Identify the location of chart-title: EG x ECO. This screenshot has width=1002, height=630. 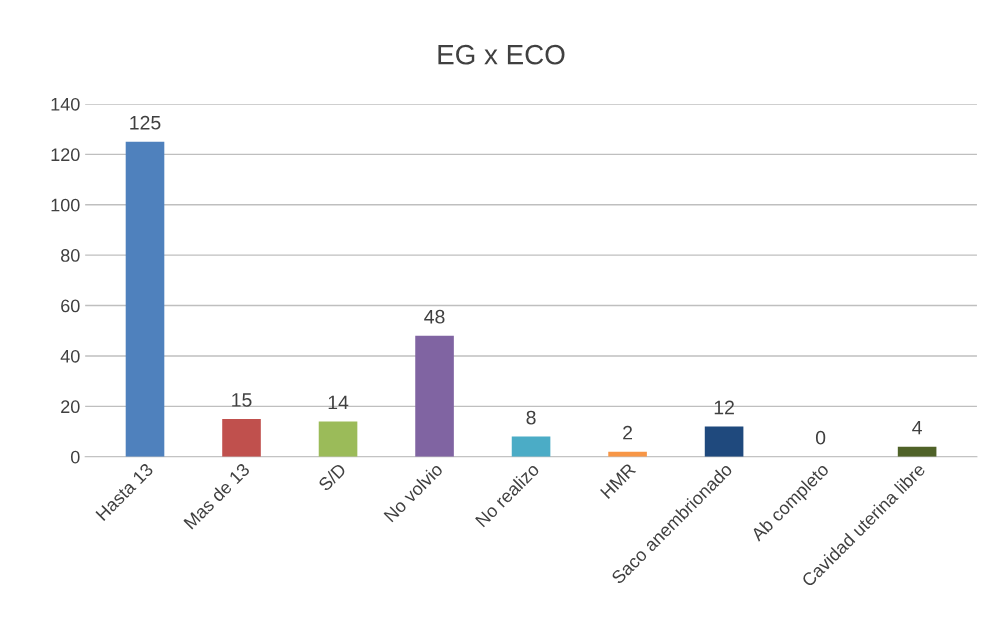
(501, 54).